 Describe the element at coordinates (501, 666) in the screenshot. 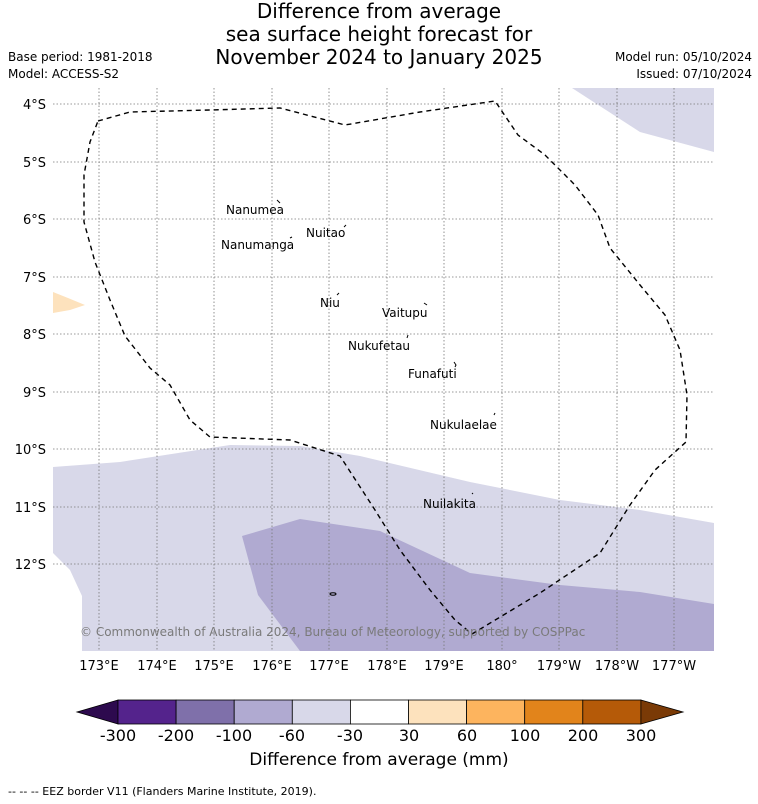

I see `lon-label: 180°` at that location.